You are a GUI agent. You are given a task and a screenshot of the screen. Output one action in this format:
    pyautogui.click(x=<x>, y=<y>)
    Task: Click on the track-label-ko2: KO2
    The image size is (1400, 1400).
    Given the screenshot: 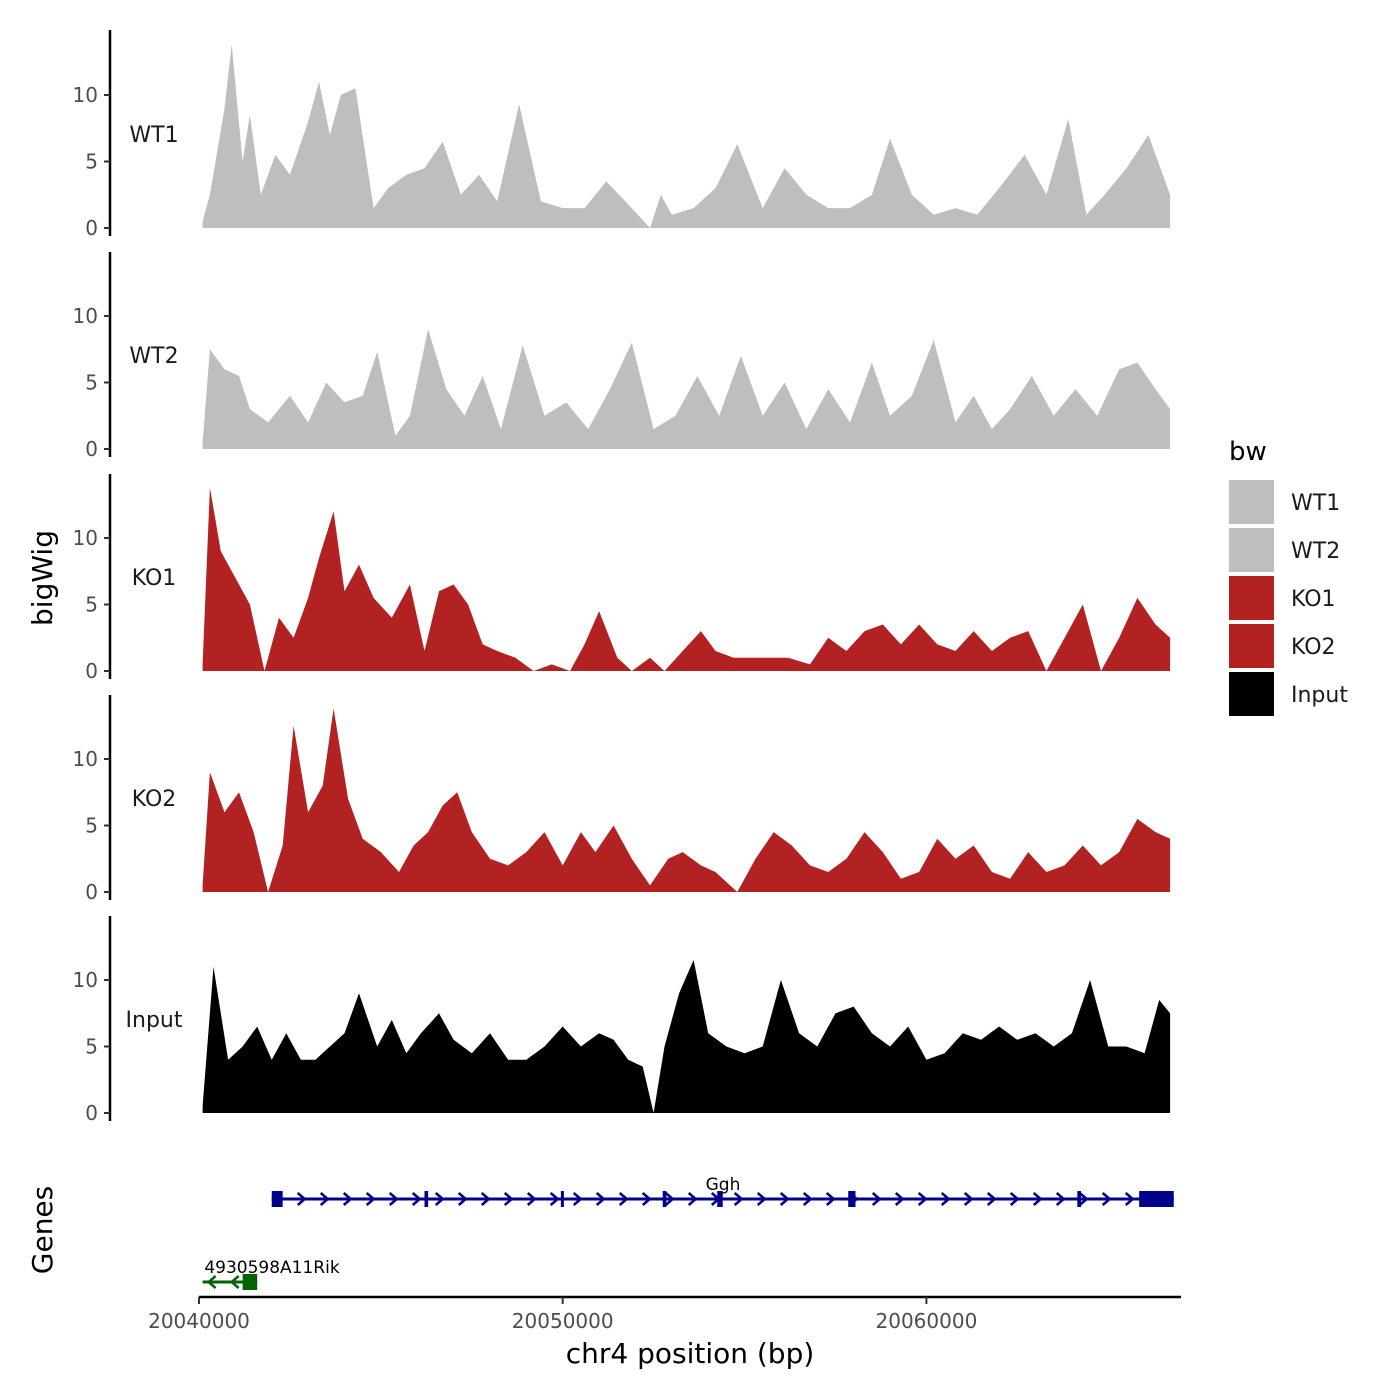 What is the action you would take?
    pyautogui.click(x=154, y=799)
    